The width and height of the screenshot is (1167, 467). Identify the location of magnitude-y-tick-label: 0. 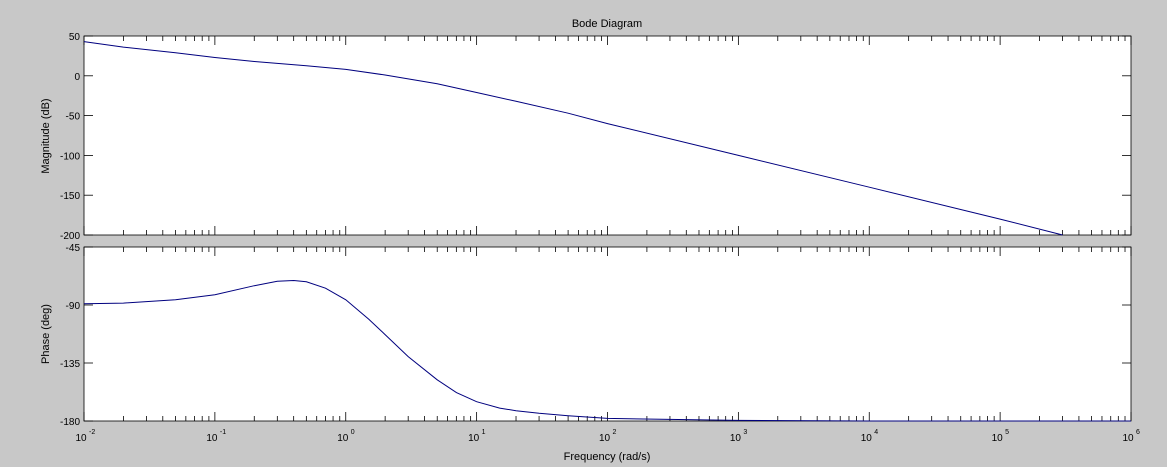
(77, 77).